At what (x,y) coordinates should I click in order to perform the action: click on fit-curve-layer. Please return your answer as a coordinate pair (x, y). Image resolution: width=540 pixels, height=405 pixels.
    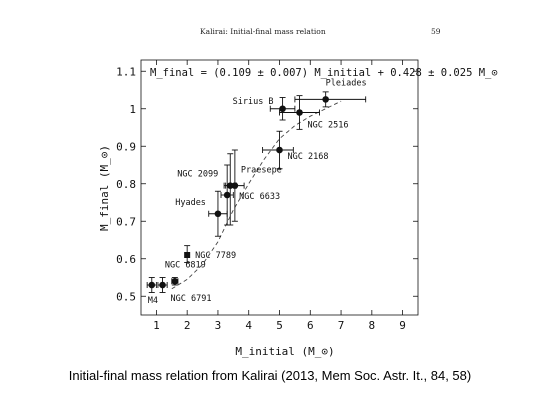
    Looking at the image, I should click on (256, 195).